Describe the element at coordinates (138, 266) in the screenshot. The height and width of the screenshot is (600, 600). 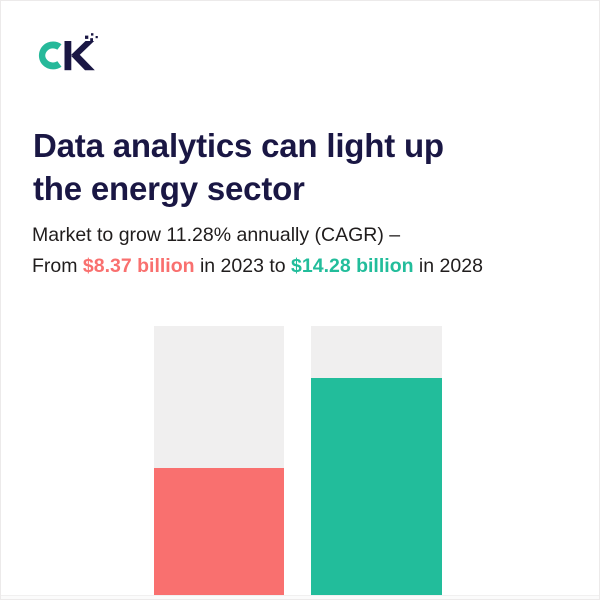
I see `value-2023: $8.37 billion` at that location.